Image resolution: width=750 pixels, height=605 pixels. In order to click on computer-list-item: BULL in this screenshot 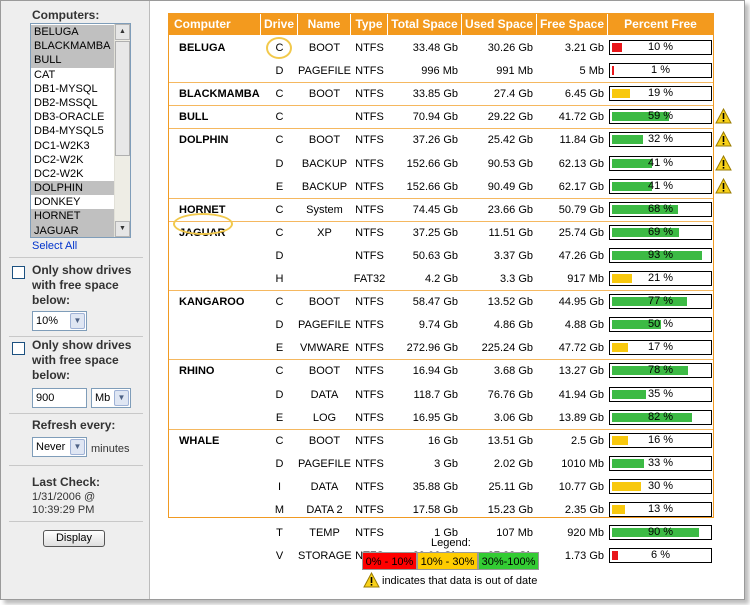, I will do `click(73, 60)`.